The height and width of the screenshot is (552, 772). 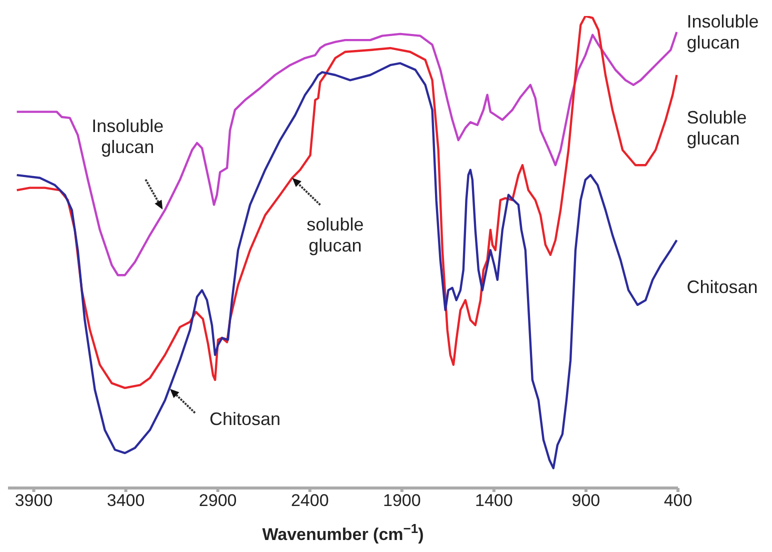 I want to click on series-label: Soluble glucan, so click(x=716, y=128).